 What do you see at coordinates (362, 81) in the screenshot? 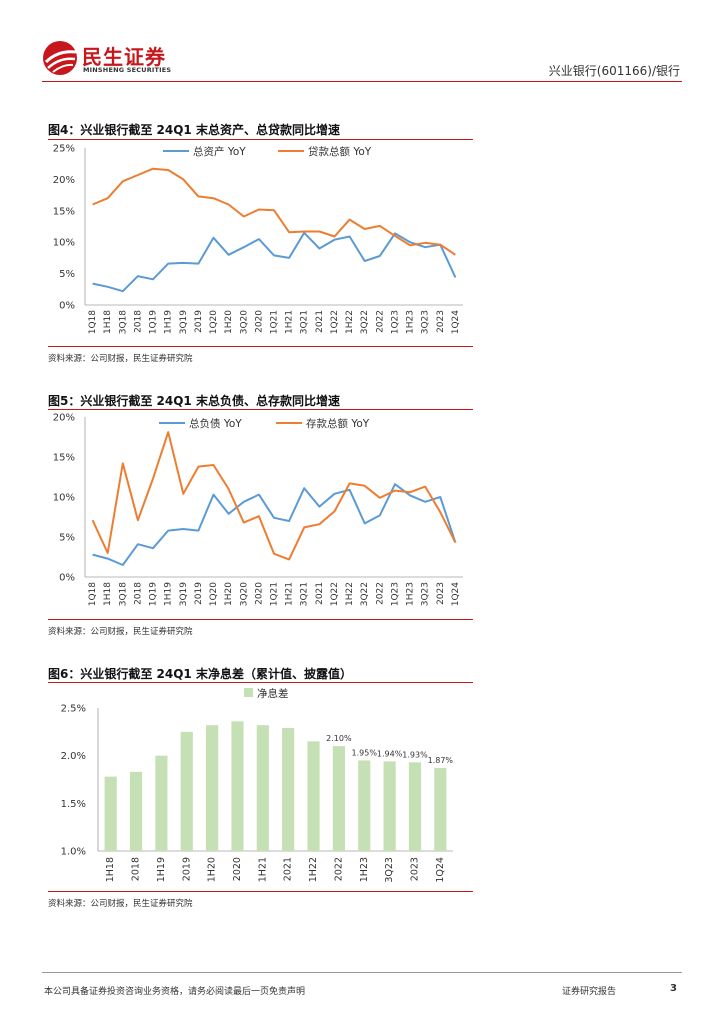
I see `header-divider` at bounding box center [362, 81].